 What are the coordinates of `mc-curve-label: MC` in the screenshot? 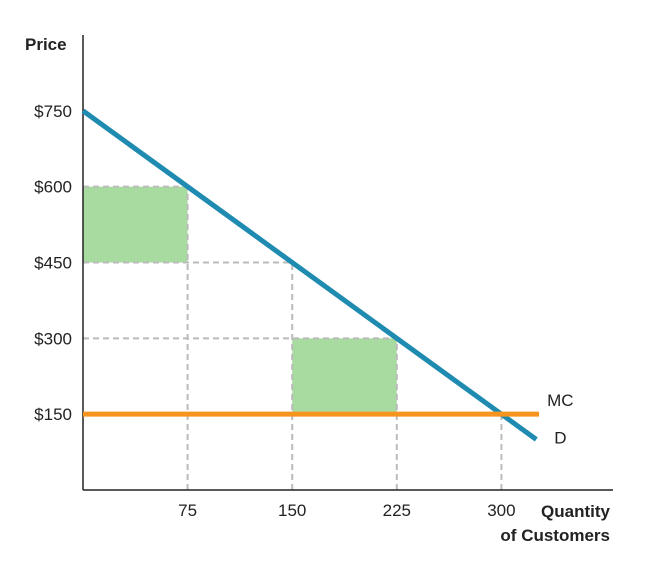 It's located at (560, 400).